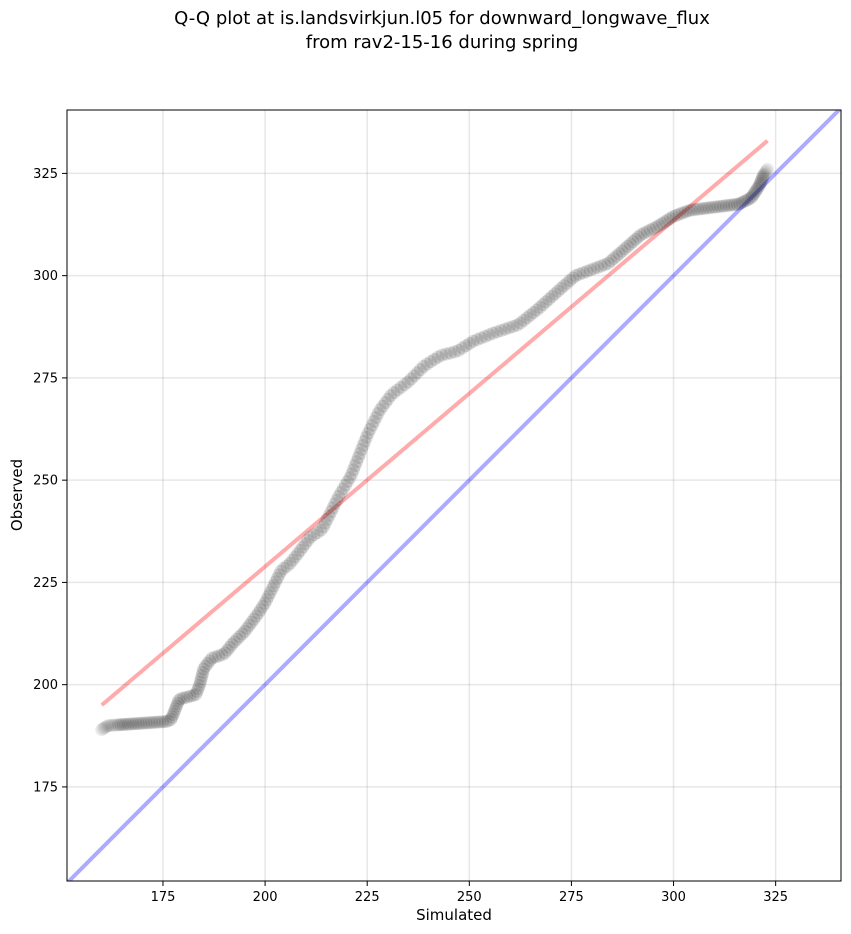 The height and width of the screenshot is (934, 851). I want to click on chart-title-line-2: from rav2-15-16 during spring, so click(442, 42).